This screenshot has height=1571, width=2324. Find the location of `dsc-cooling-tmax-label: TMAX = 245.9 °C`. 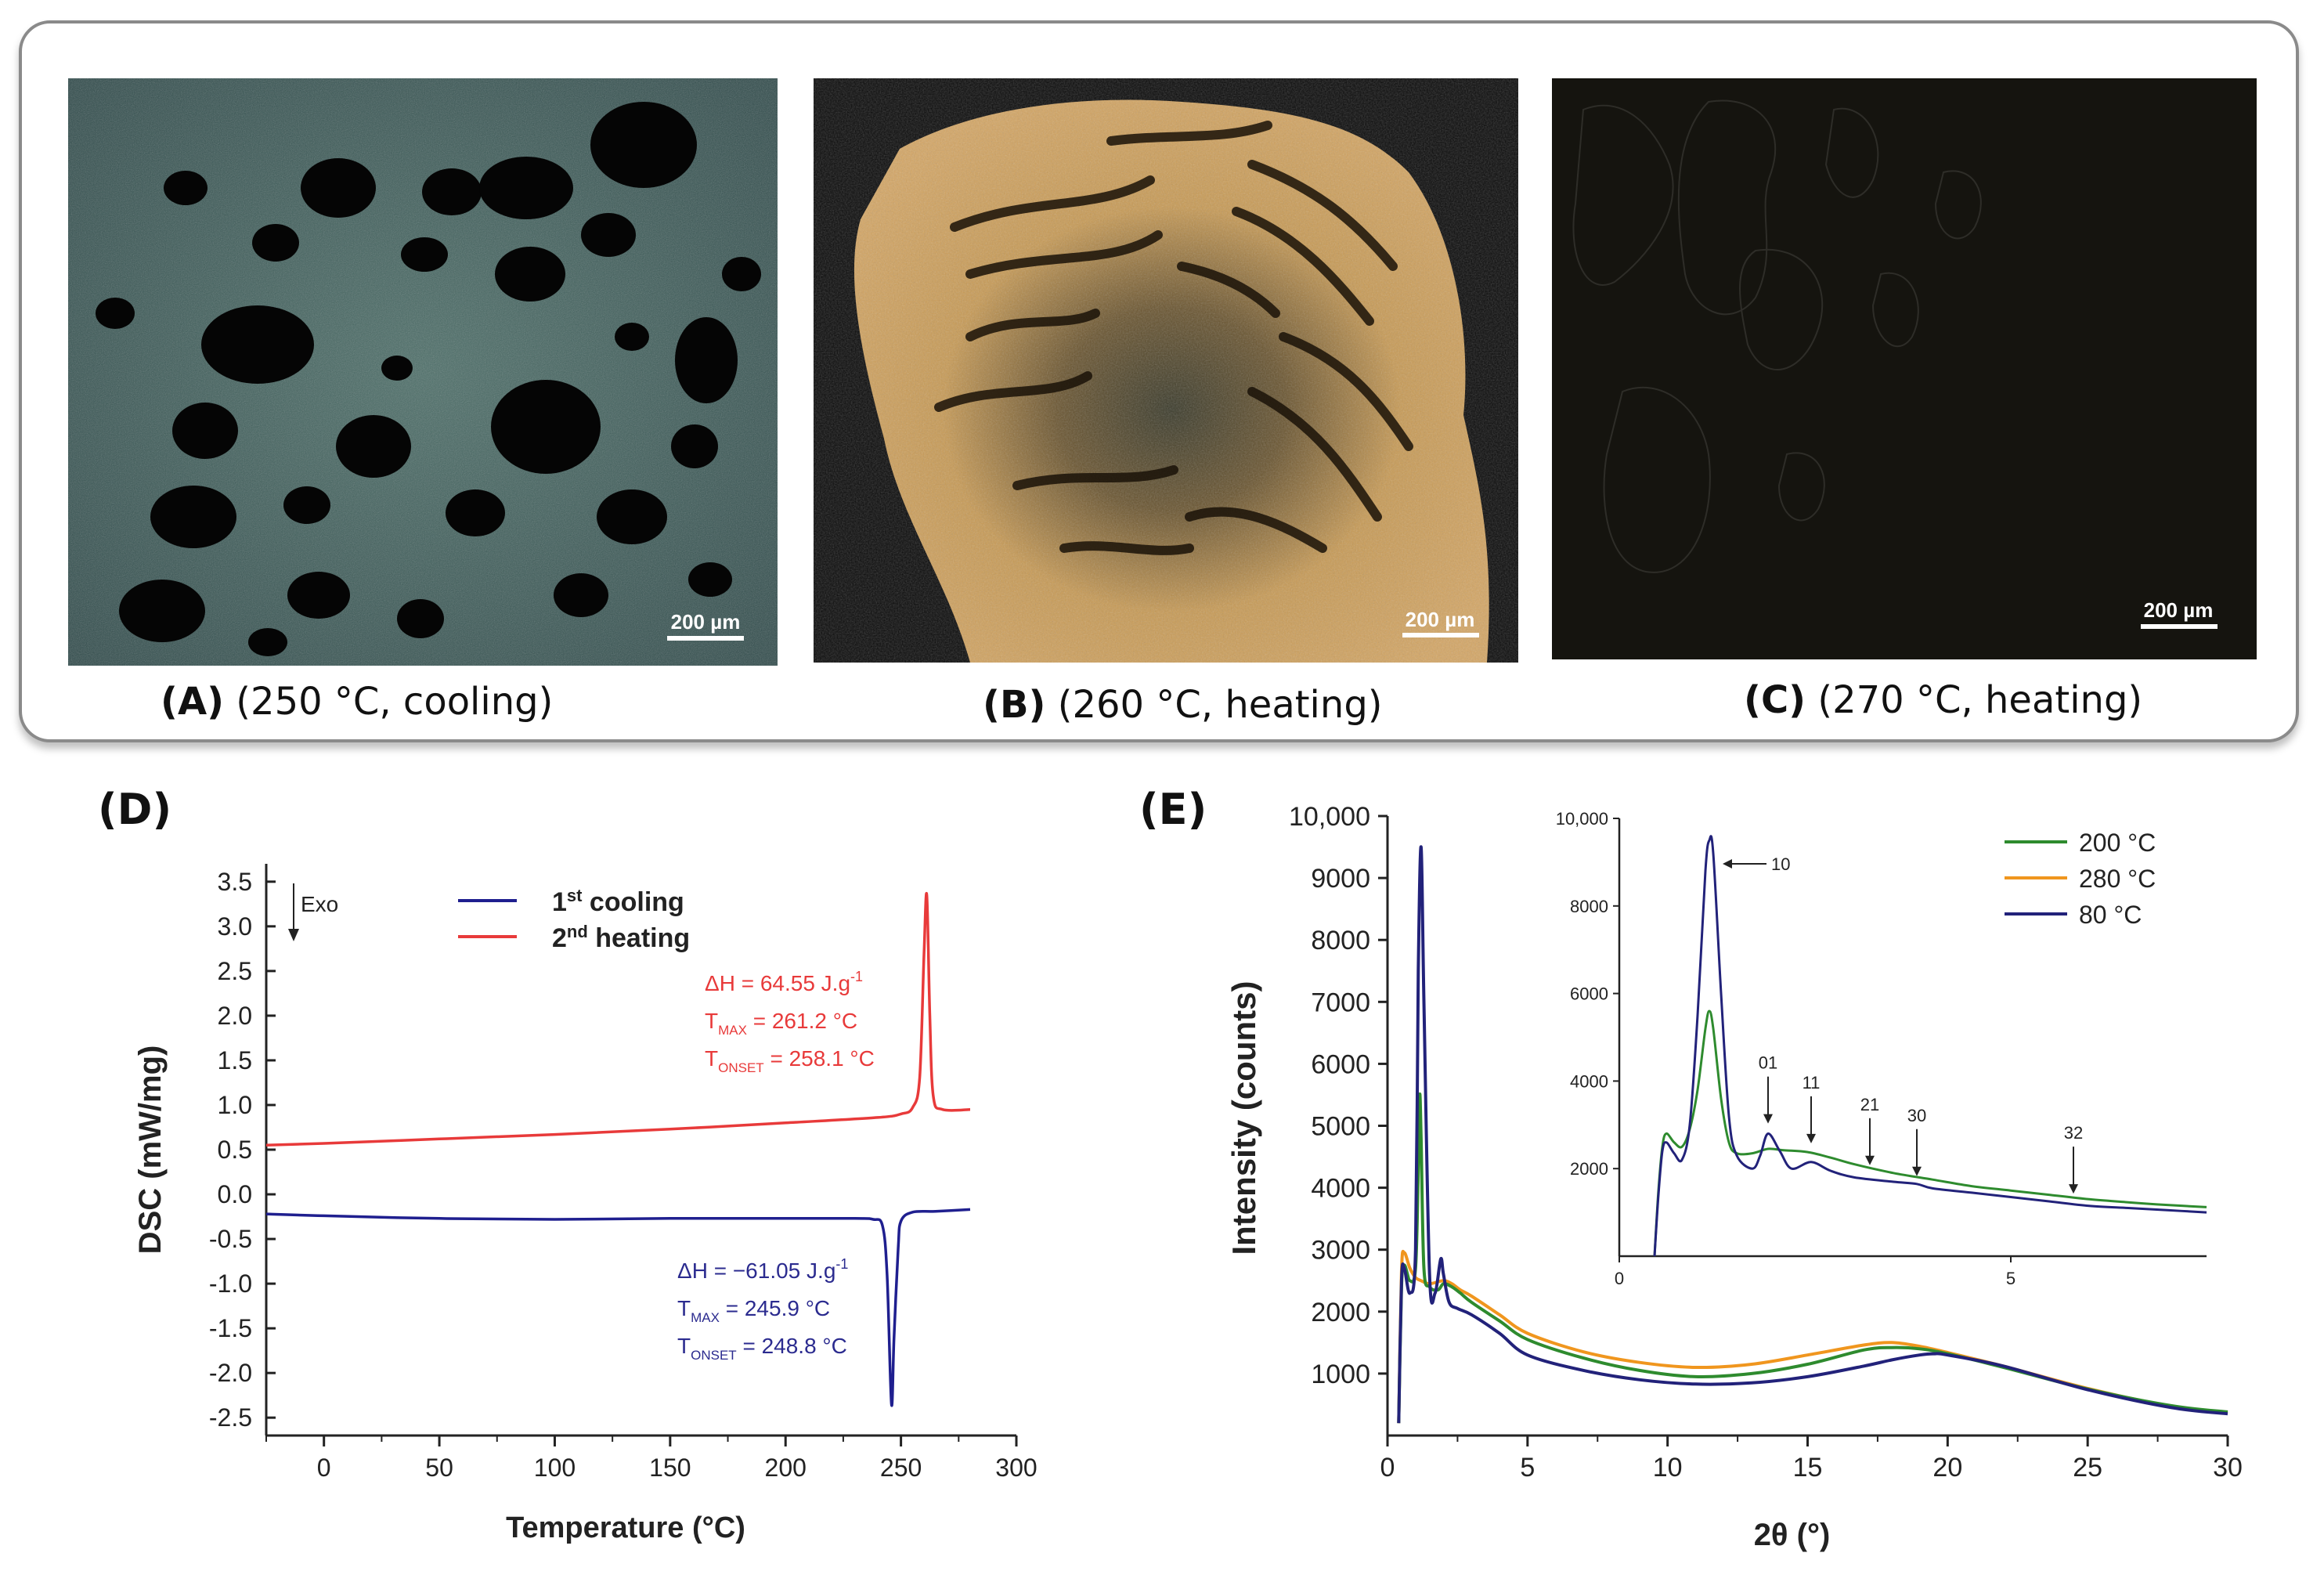

dsc-cooling-tmax-label: TMAX = 245.9 °C is located at coordinates (753, 1311).